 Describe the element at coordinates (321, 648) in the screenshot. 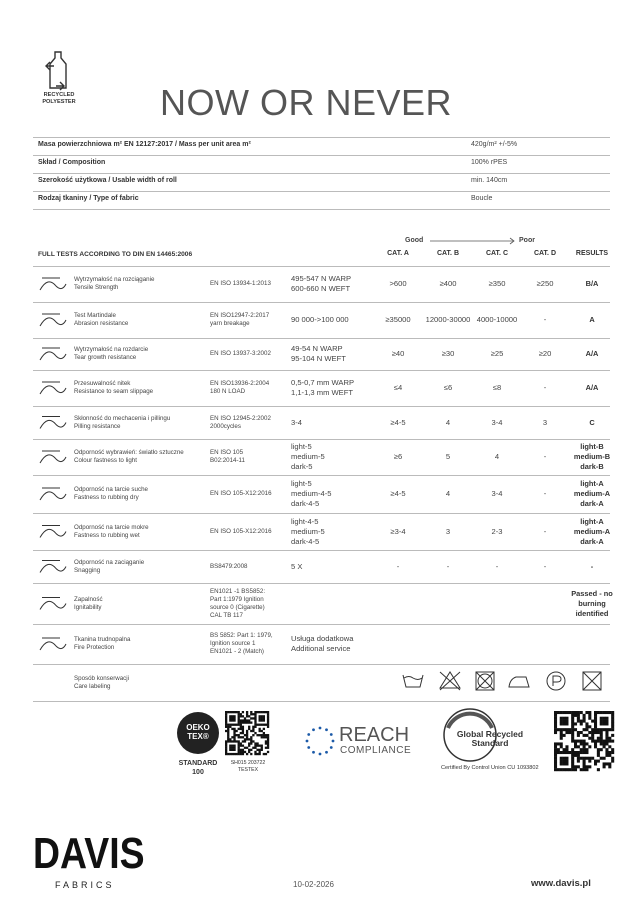

I see `test-spec-line: Additional service` at that location.